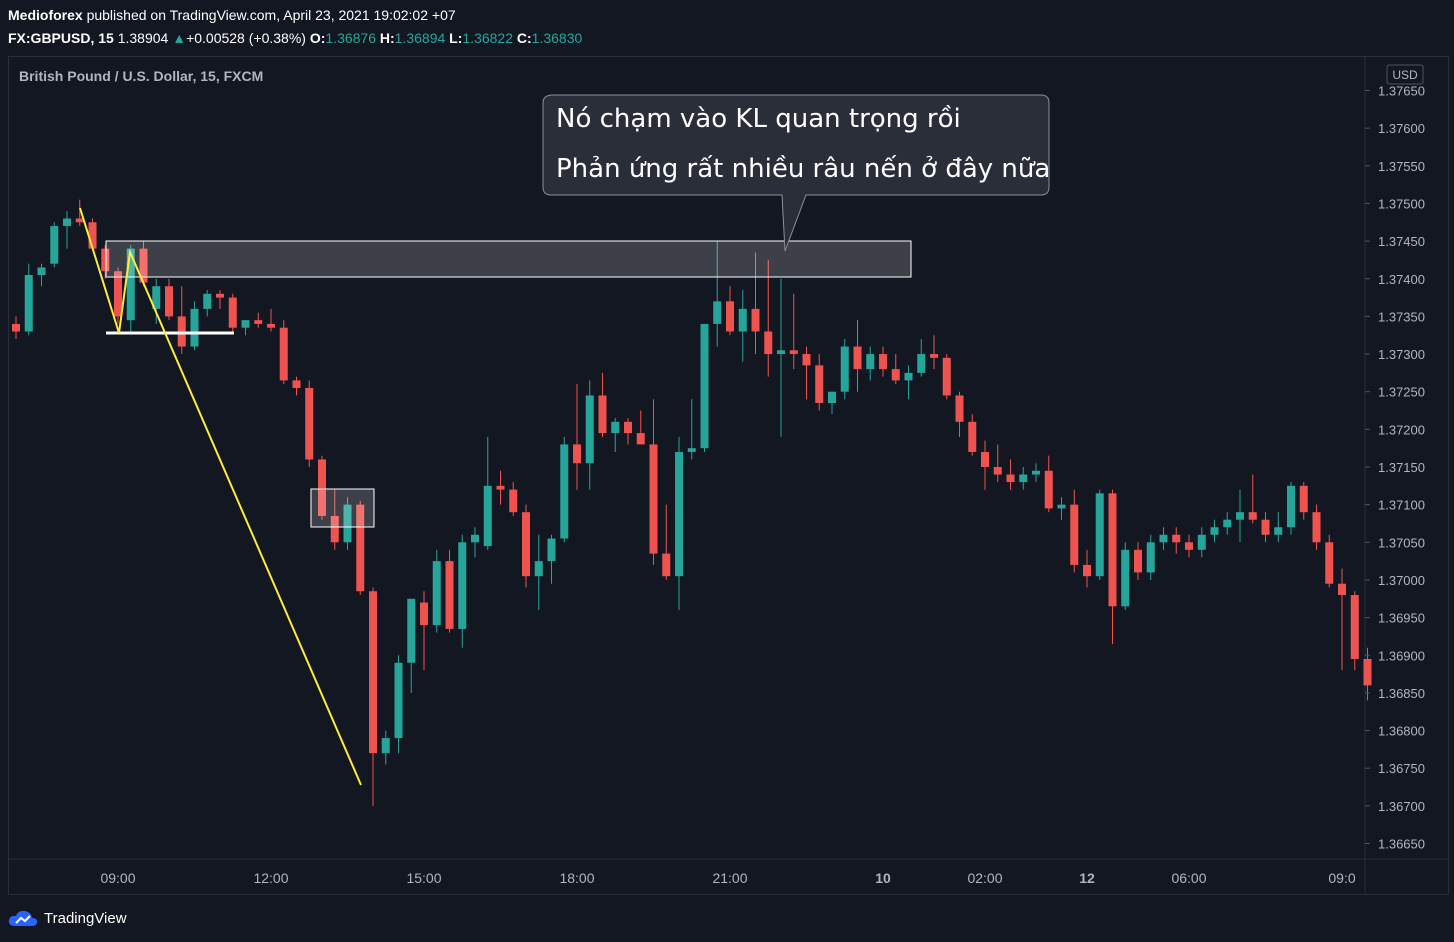 This screenshot has width=1454, height=942. I want to click on currency-label: USD, so click(1405, 75).